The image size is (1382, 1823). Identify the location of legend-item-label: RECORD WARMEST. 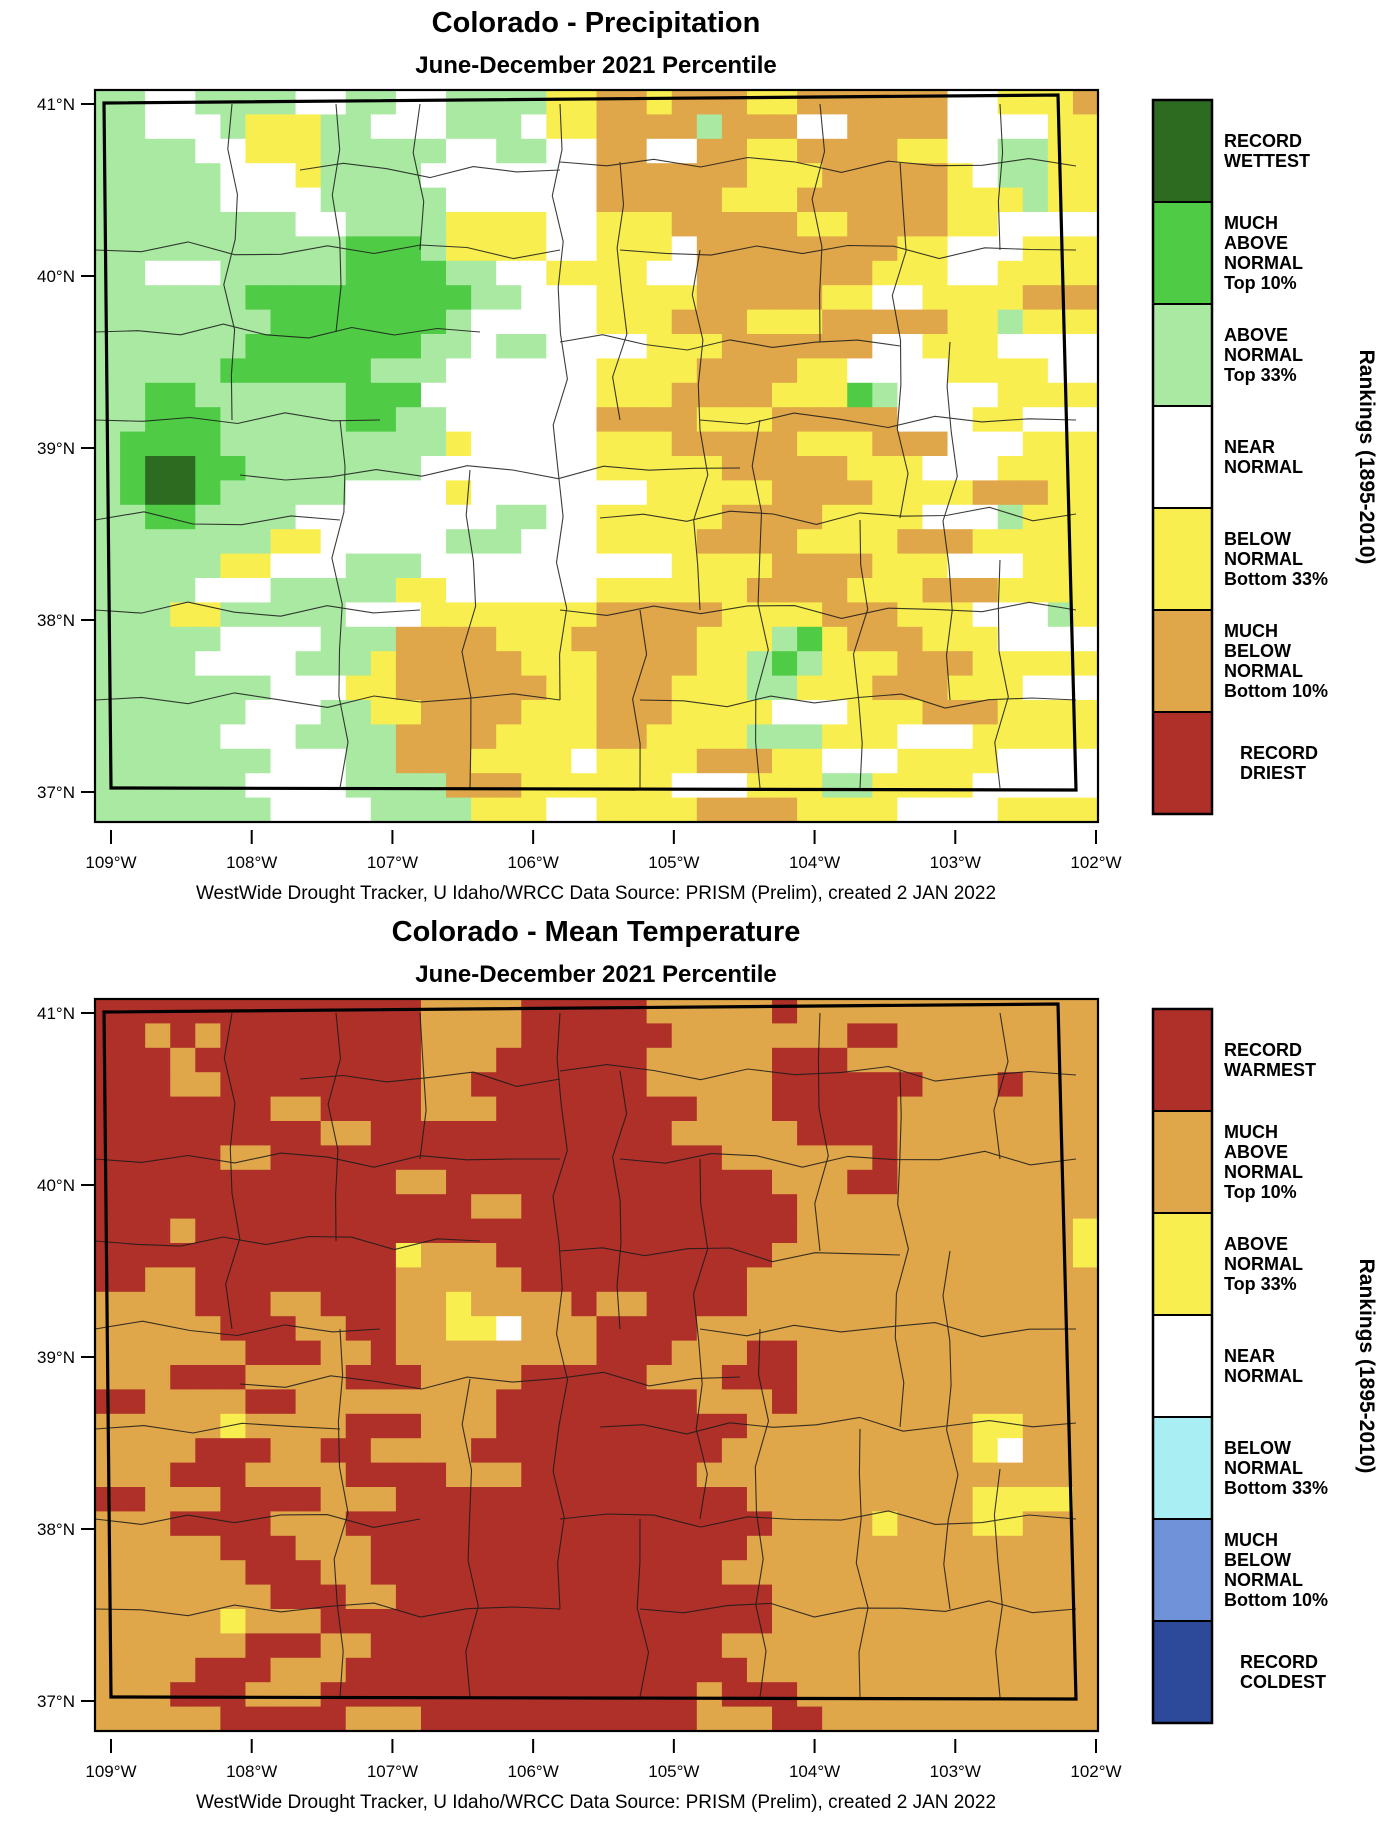
(1270, 1060).